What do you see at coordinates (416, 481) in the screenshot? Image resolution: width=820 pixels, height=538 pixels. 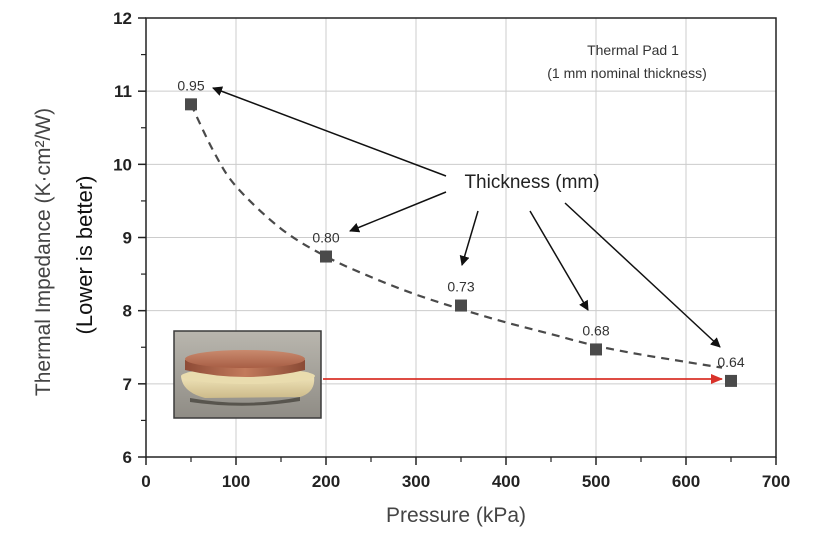 I see `x-tick-label: 300` at bounding box center [416, 481].